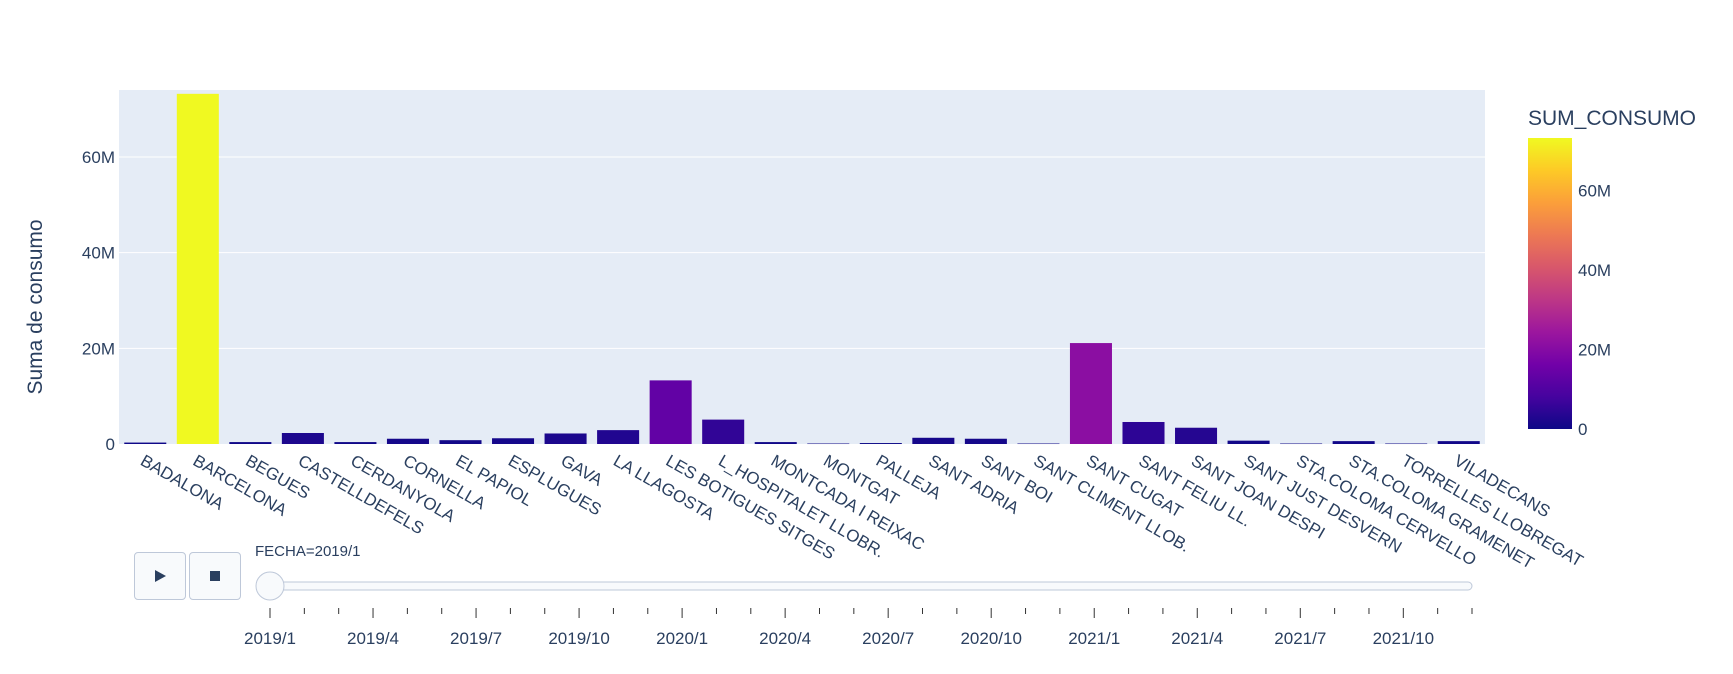  What do you see at coordinates (1094, 638) in the screenshot?
I see `slider-tick-label: 2021/1` at bounding box center [1094, 638].